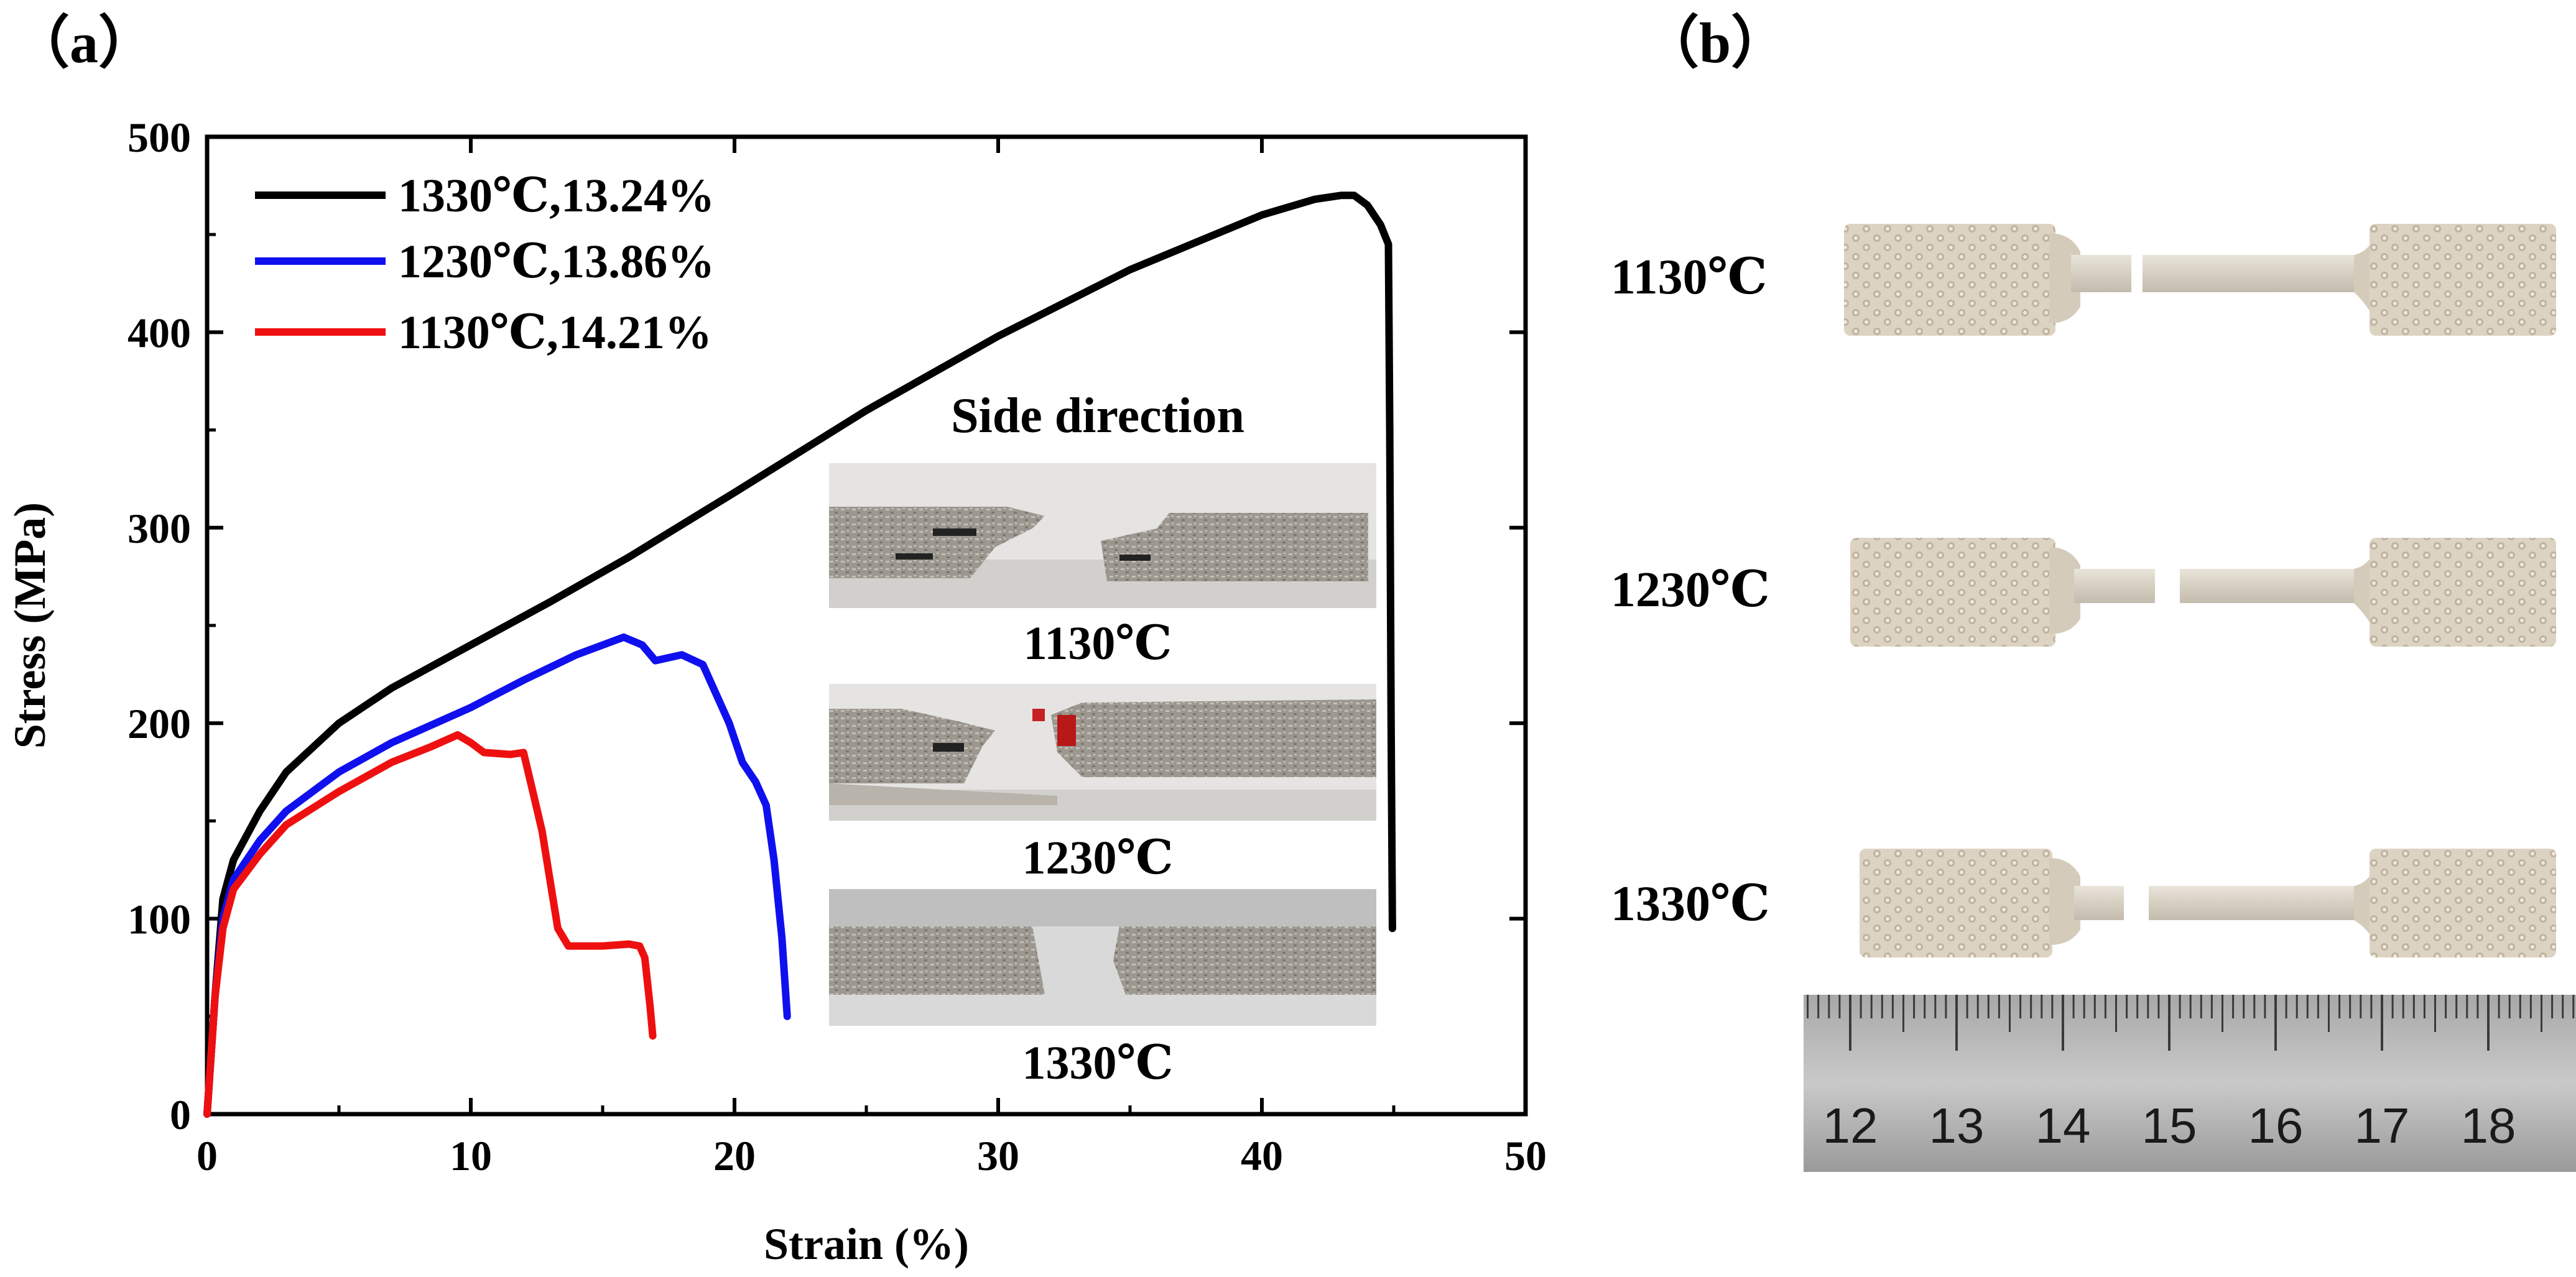  What do you see at coordinates (555, 333) in the screenshot?
I see `legend-label-1130: 1130℃,14.21%` at bounding box center [555, 333].